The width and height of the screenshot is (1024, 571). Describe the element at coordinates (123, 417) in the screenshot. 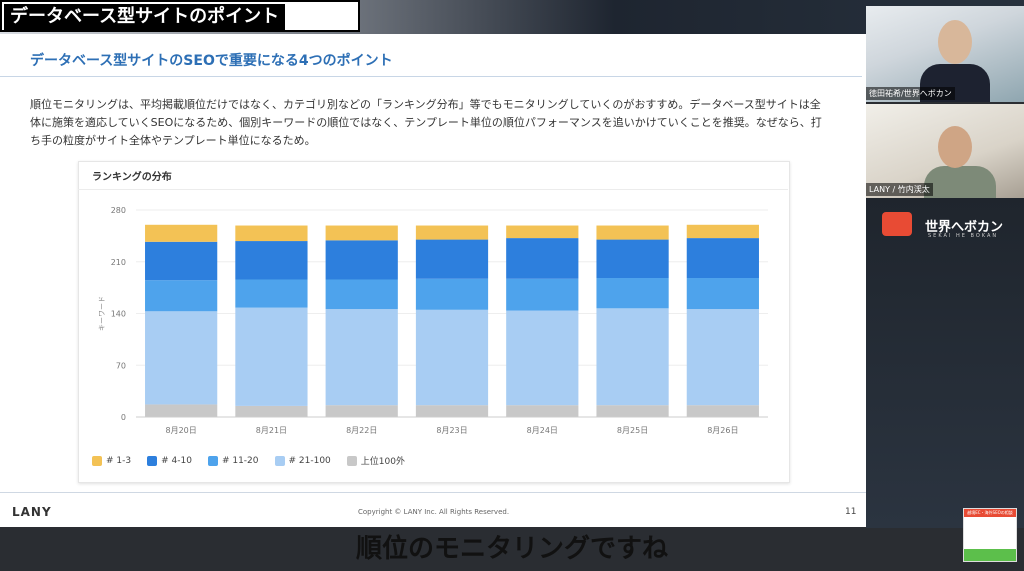

I see `y-tick-label: 0` at that location.